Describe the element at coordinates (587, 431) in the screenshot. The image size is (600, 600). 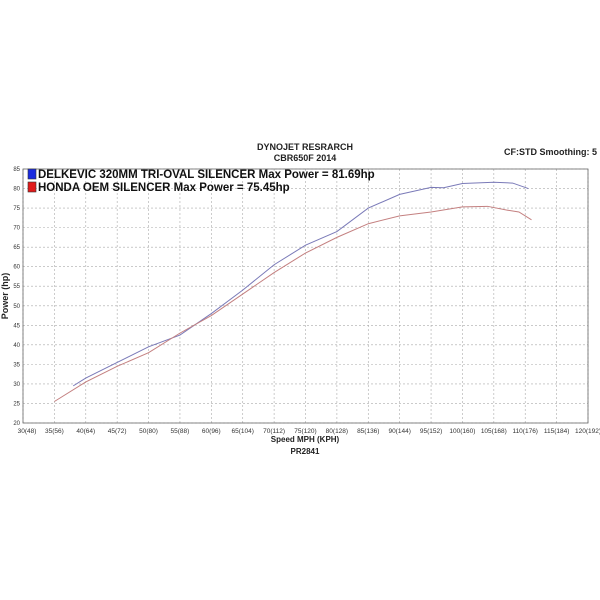
I see `x-tick-label: 120(192)` at that location.